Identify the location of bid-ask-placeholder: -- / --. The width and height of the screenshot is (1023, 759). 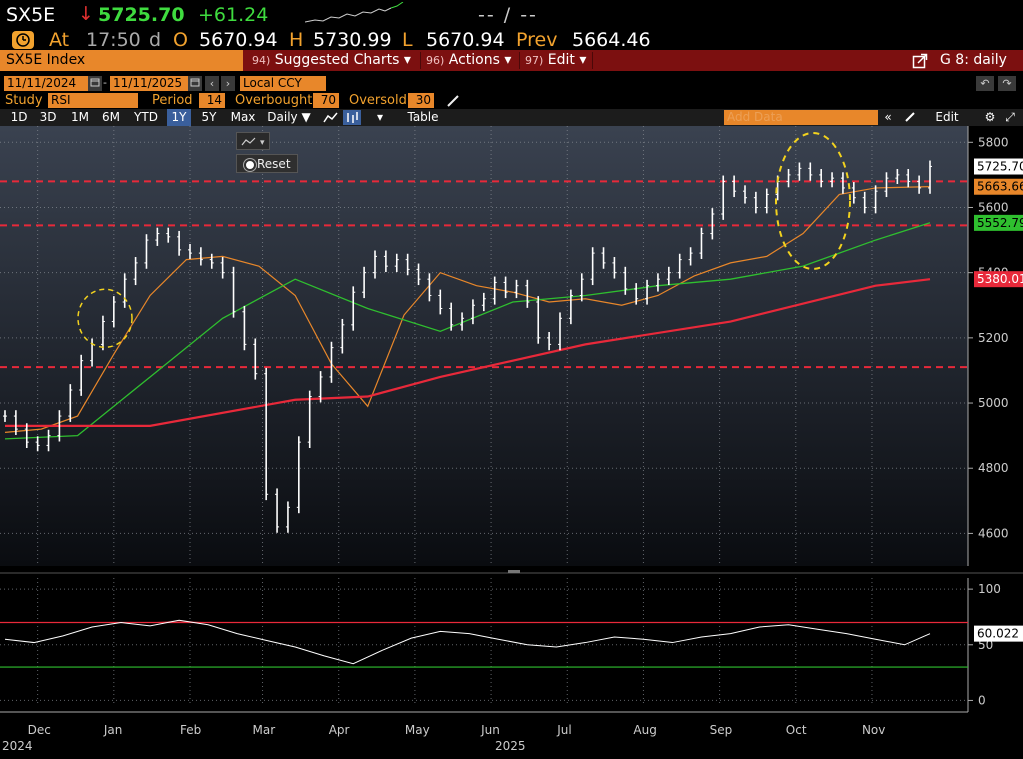
(508, 15).